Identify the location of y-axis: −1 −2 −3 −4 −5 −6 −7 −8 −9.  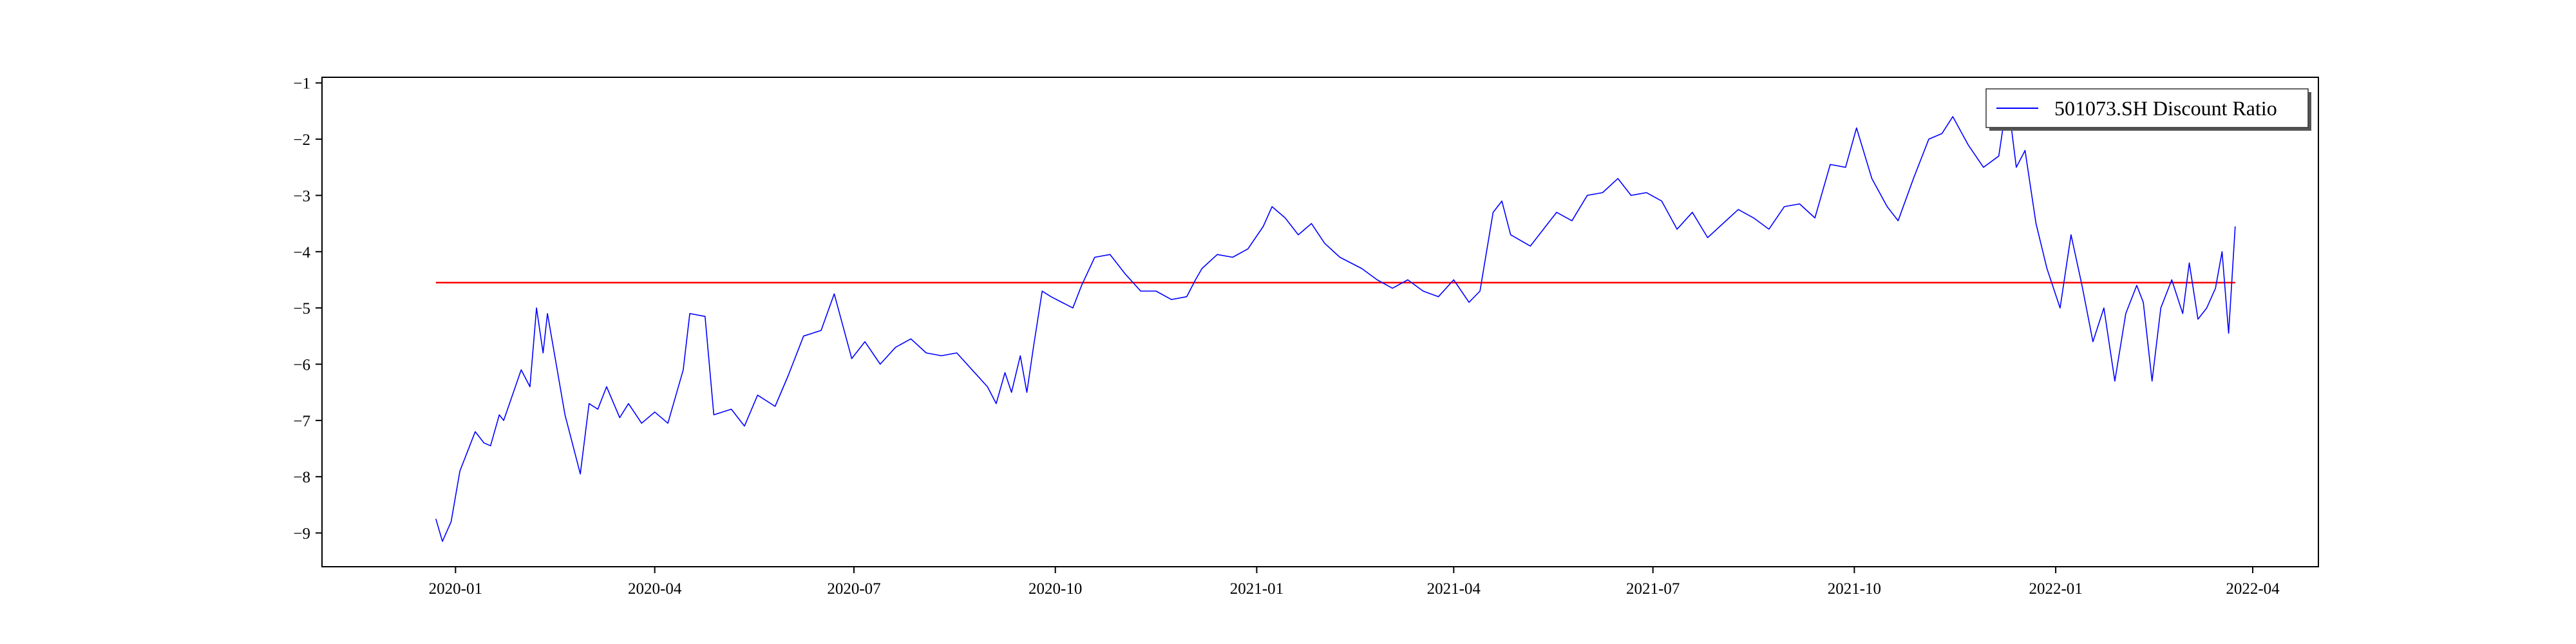
(307, 309).